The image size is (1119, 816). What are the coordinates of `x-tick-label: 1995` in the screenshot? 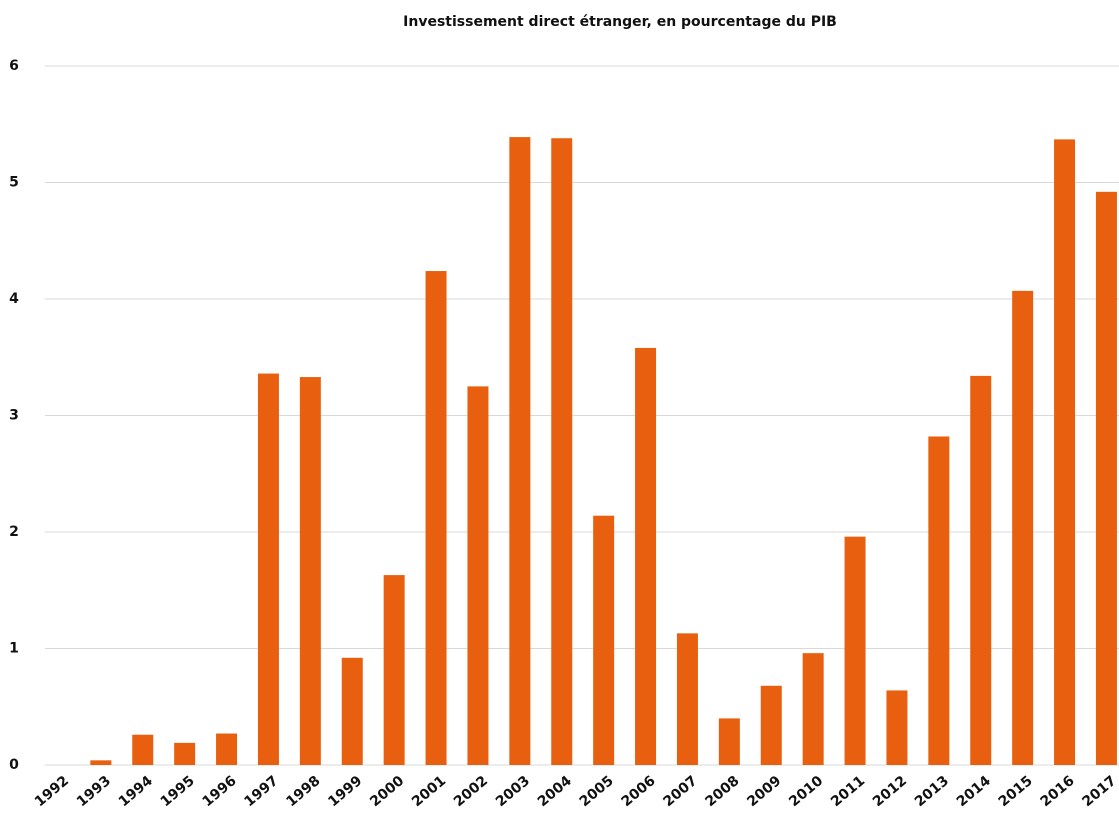 It's located at (178, 791).